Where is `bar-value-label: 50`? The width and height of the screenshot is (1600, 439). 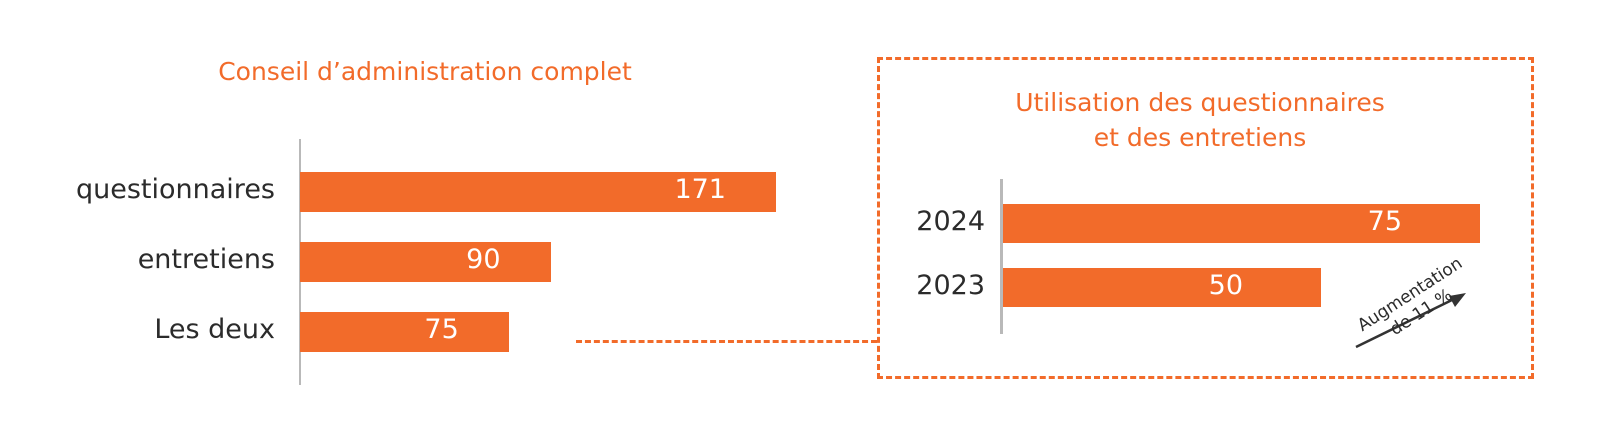
bar-value-label: 50 is located at coordinates (1225, 285).